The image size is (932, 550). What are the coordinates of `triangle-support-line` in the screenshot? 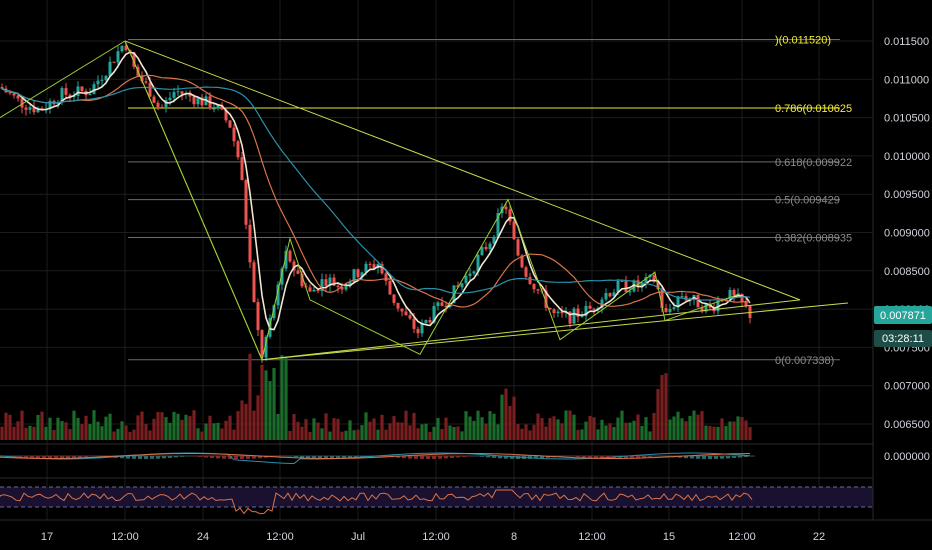 It's located at (555, 331).